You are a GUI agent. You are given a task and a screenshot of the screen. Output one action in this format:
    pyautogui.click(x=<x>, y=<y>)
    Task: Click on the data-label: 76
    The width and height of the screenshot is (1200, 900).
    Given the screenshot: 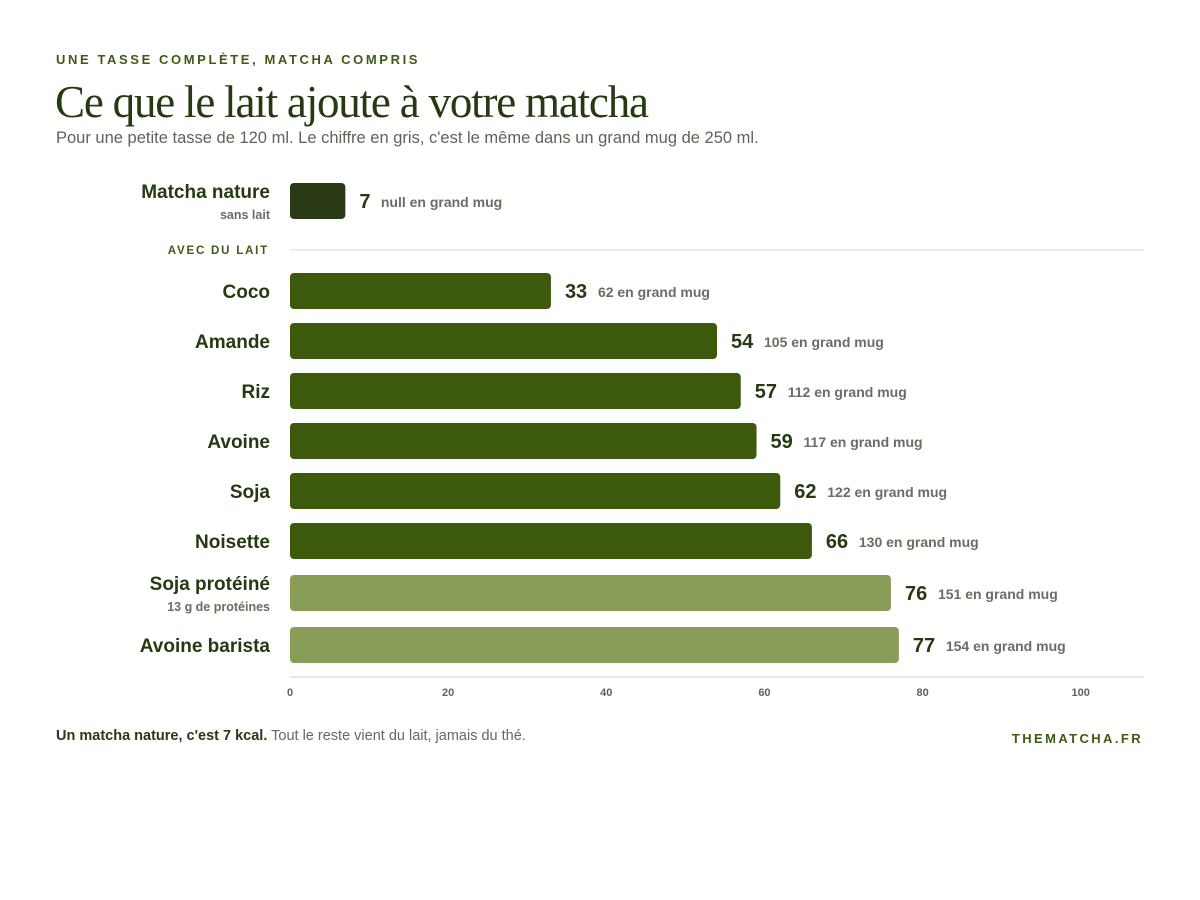 What is the action you would take?
    pyautogui.click(x=916, y=594)
    